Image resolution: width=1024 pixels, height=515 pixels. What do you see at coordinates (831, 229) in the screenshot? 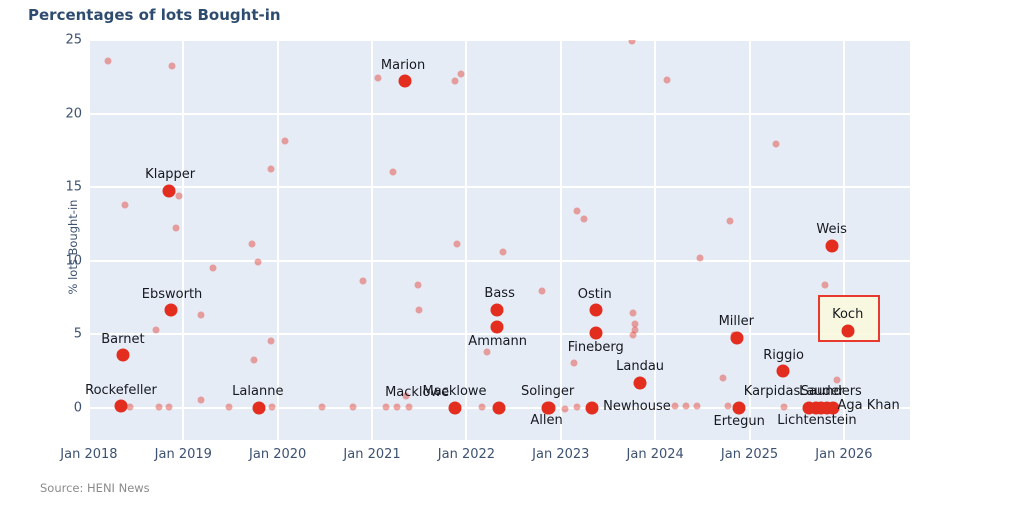
I see `point-label: Weis` at bounding box center [831, 229].